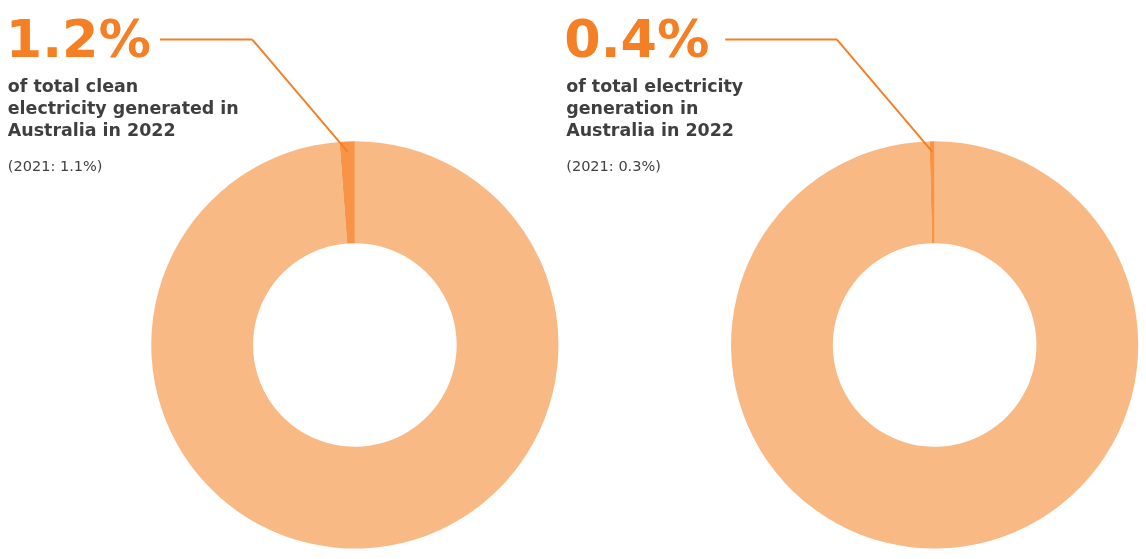 Image resolution: width=1146 pixels, height=559 pixels. What do you see at coordinates (613, 166) in the screenshot?
I see `text: (2021: 0.3%)` at bounding box center [613, 166].